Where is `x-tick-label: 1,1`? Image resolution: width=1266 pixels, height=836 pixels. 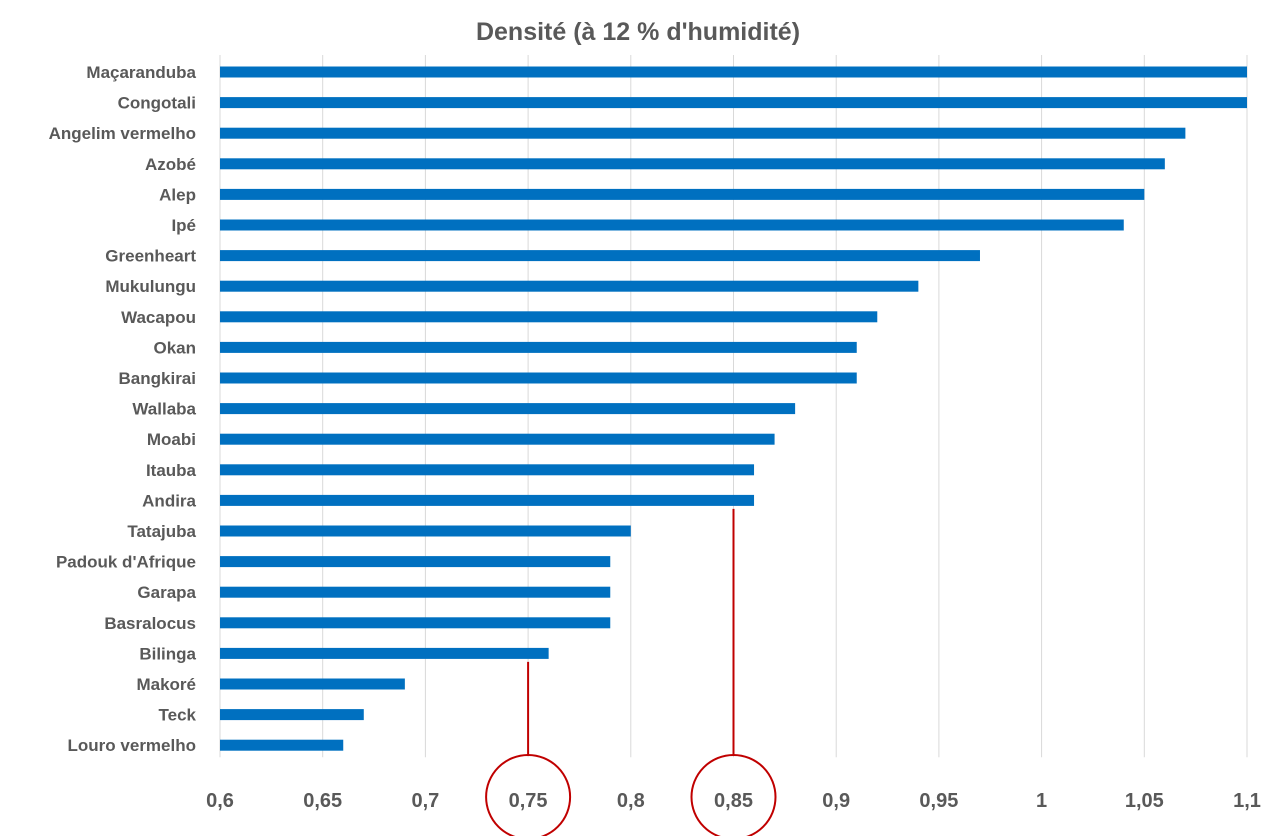
x-tick-label: 1,1 is located at coordinates (1247, 801).